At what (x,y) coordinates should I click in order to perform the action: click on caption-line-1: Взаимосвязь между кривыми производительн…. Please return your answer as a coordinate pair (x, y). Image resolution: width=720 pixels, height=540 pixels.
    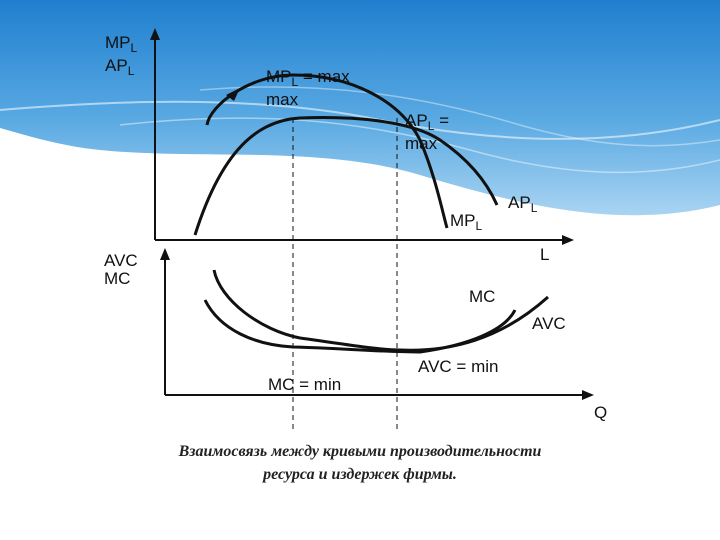
    Looking at the image, I should click on (360, 451).